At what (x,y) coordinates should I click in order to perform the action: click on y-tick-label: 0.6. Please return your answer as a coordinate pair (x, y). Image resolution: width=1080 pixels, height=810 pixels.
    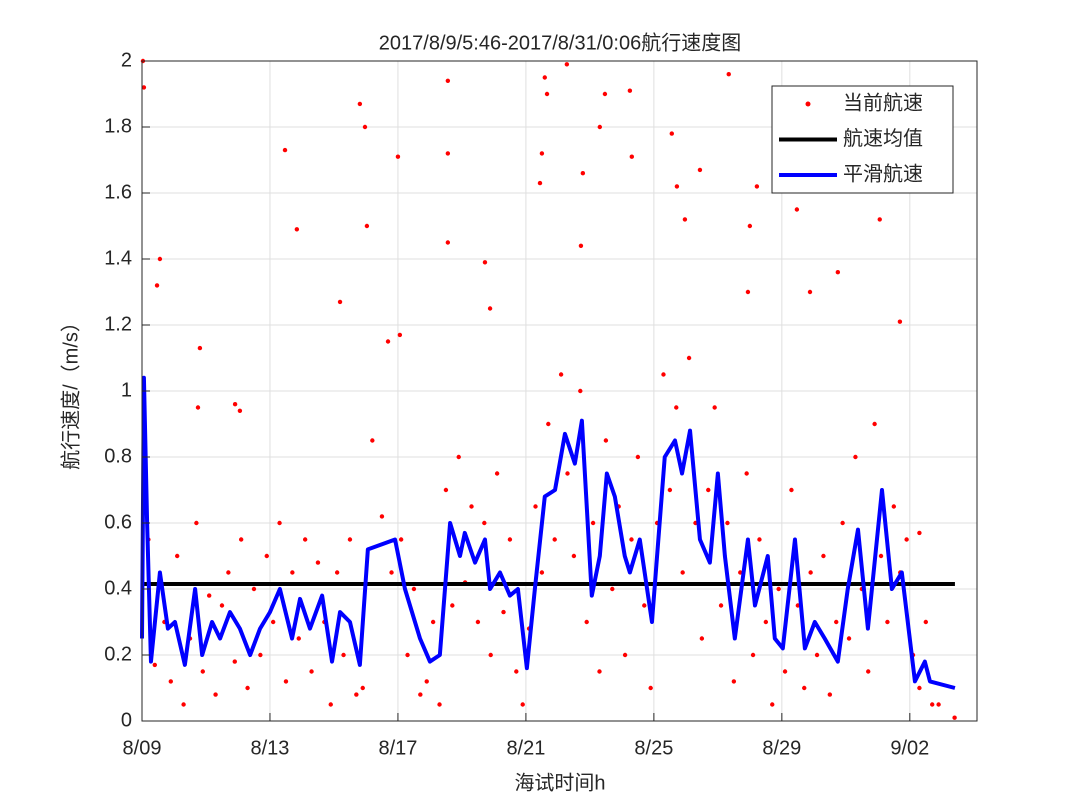
    Looking at the image, I should click on (118, 522).